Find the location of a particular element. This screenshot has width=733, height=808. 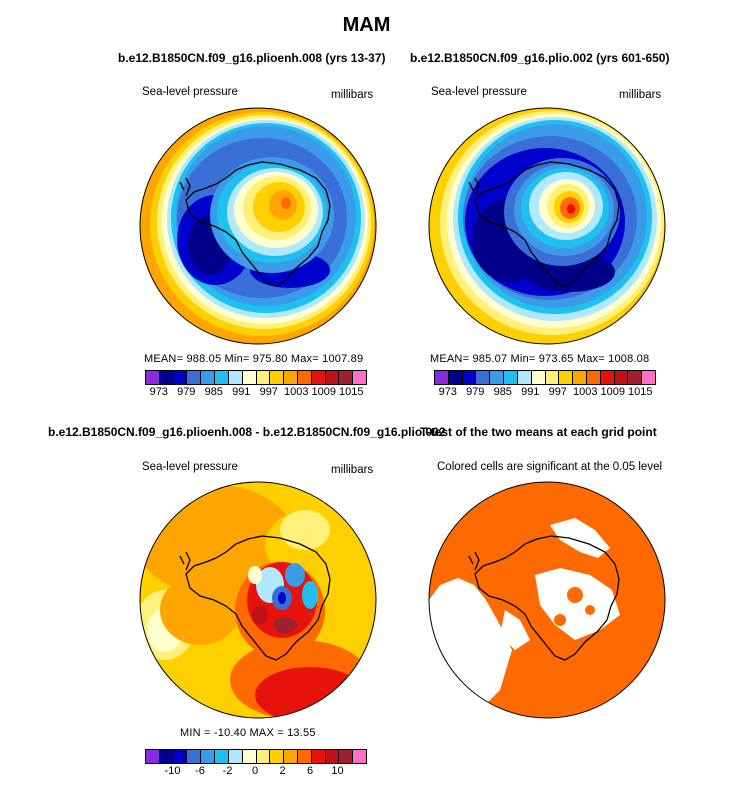

panel2-left-label: Sea-level pressure is located at coordinates (479, 92).